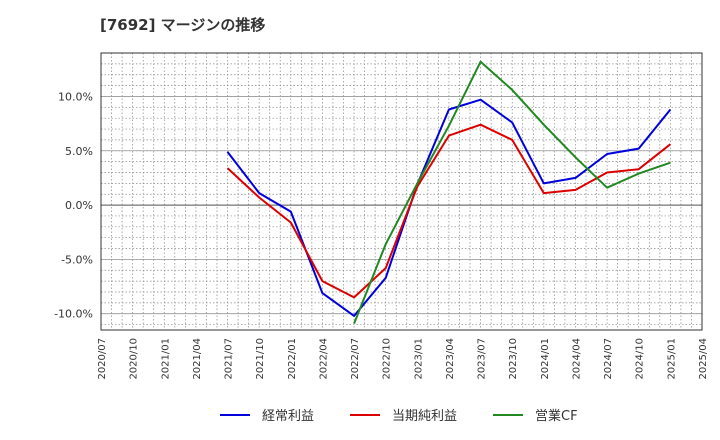  Describe the element at coordinates (197, 359) in the screenshot. I see `x-tick-label: 2021/04` at that location.